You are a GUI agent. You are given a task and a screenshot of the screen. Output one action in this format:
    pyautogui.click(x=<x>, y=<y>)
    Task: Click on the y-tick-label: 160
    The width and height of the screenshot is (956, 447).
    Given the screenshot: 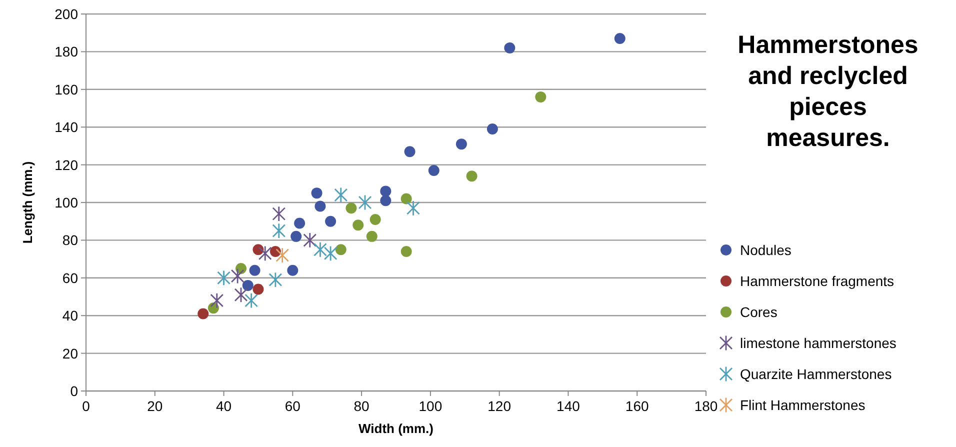 What is the action you would take?
    pyautogui.click(x=66, y=89)
    